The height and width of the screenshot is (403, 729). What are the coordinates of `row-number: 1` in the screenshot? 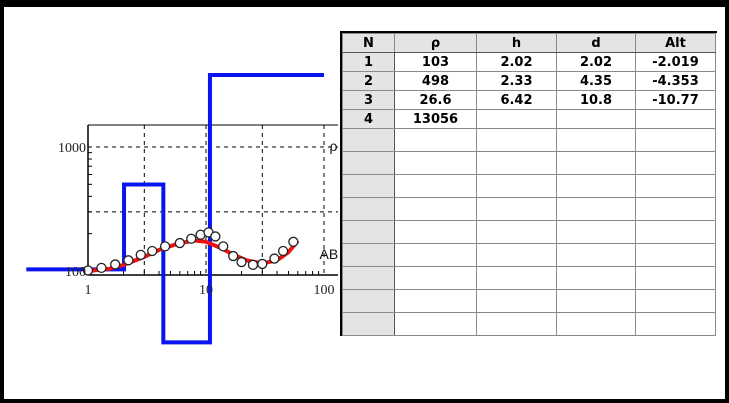 It's located at (368, 62).